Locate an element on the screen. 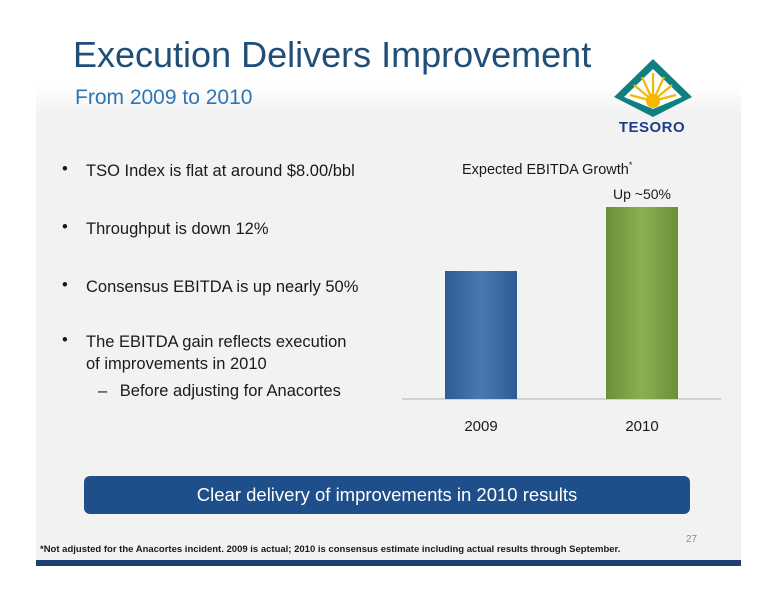  bar-2009 is located at coordinates (481, 335).